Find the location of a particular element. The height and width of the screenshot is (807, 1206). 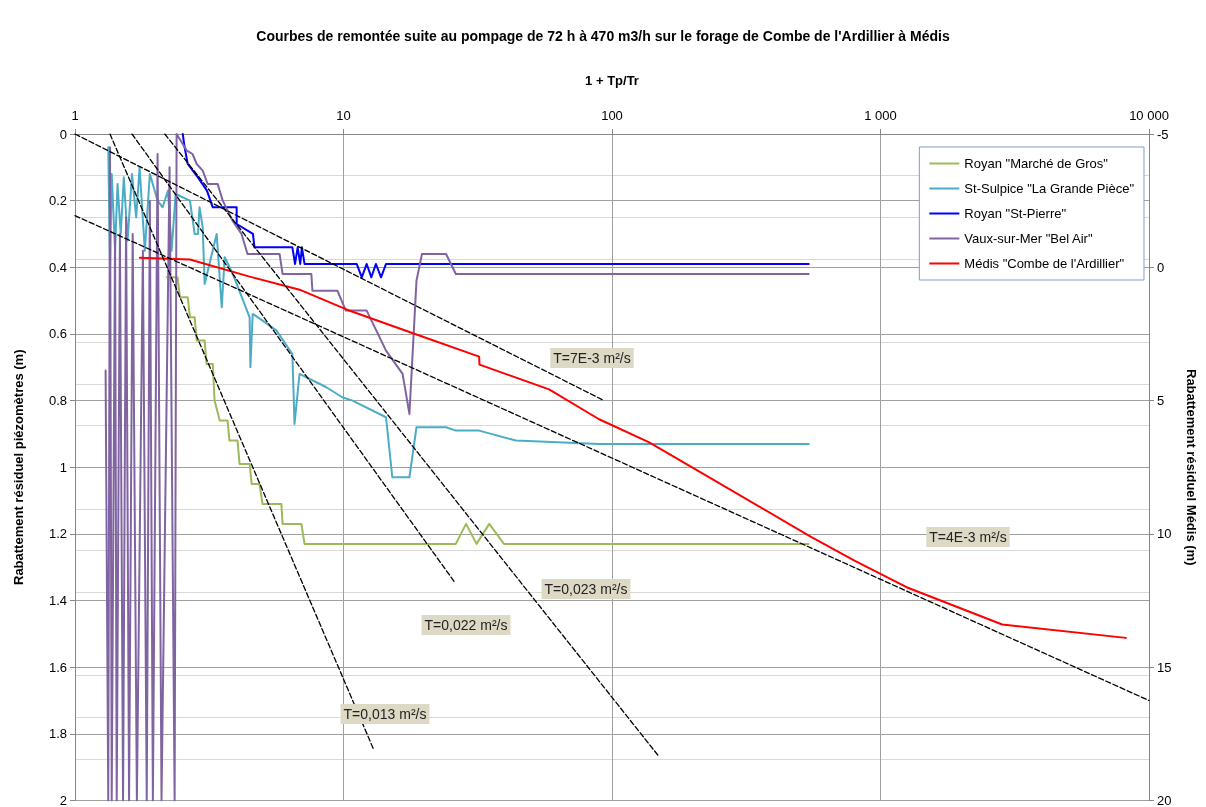

x-tick-label: 100 is located at coordinates (612, 115).